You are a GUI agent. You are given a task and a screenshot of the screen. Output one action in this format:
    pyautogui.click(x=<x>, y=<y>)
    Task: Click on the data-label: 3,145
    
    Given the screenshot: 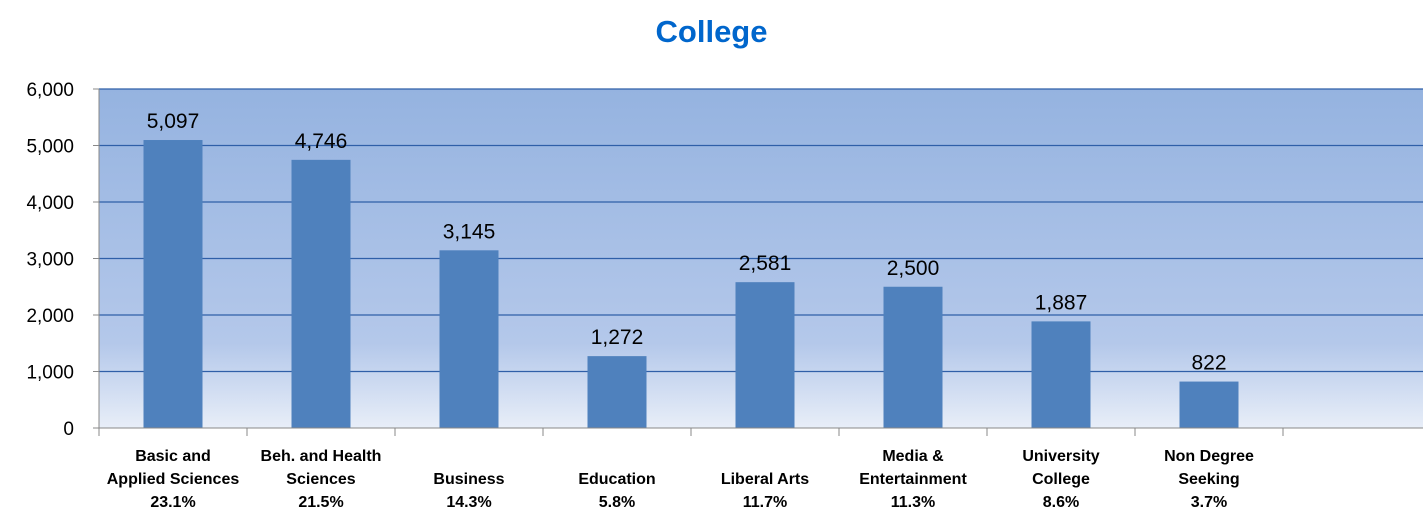 What is the action you would take?
    pyautogui.click(x=469, y=231)
    